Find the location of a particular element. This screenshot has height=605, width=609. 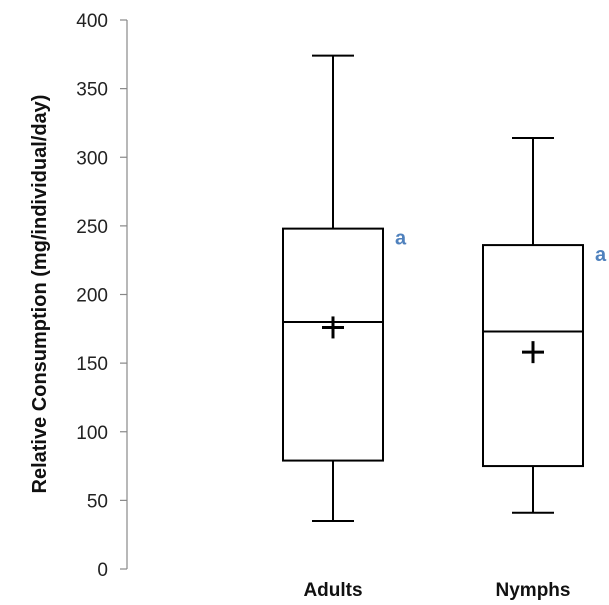

y-tick-label: 400 is located at coordinates (92, 21).